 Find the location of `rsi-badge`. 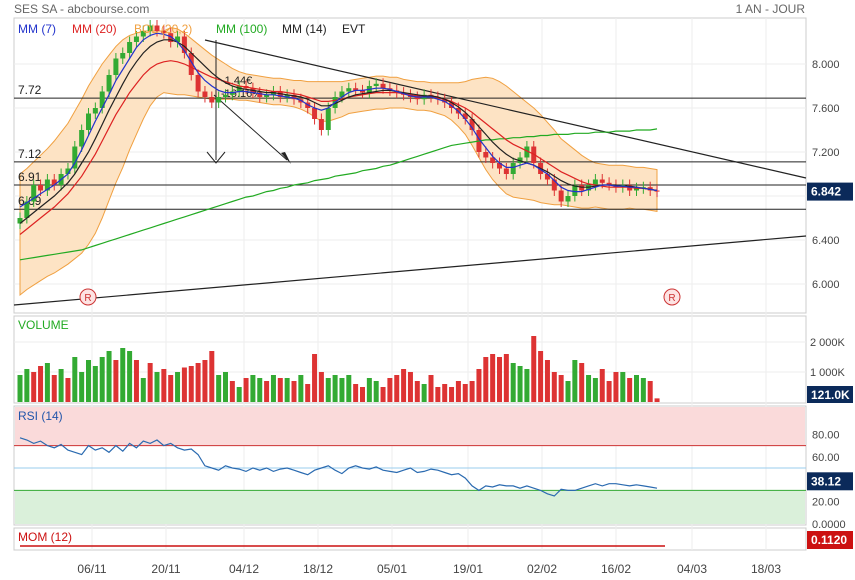

rsi-badge is located at coordinates (830, 481).